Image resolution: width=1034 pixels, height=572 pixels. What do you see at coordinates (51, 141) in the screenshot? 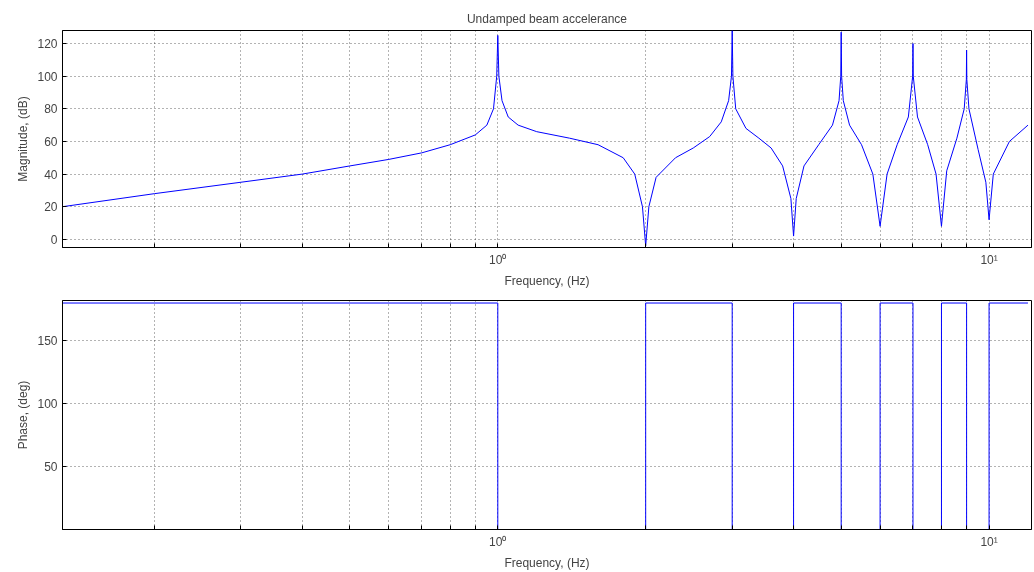
I see `y-tick-label: 60` at bounding box center [51, 141].